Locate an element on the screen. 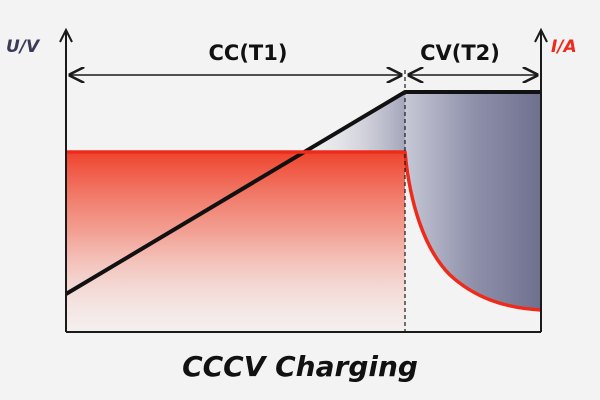 The height and width of the screenshot is (400, 600). left-axis-arrow is located at coordinates (66, 35).